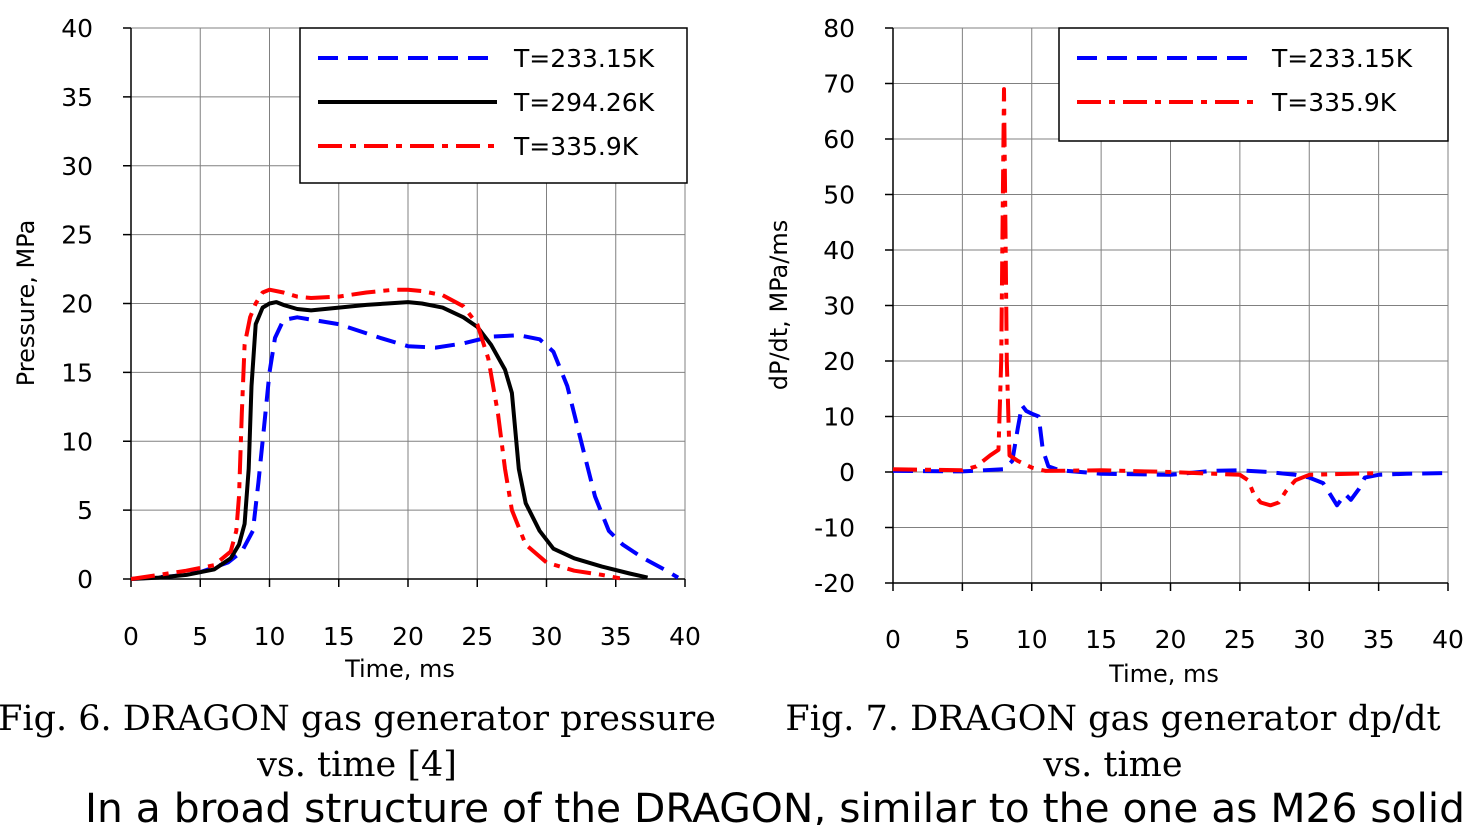  I want to click on legend: T=233.15K T=294.26K T=335.9K, so click(493, 105).